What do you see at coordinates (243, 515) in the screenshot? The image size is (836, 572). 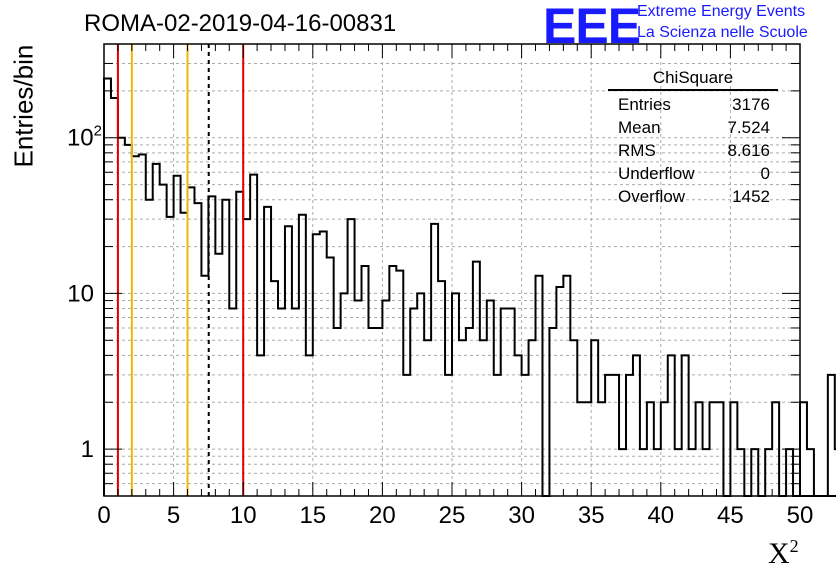 I see `x-tick-label: 10` at bounding box center [243, 515].